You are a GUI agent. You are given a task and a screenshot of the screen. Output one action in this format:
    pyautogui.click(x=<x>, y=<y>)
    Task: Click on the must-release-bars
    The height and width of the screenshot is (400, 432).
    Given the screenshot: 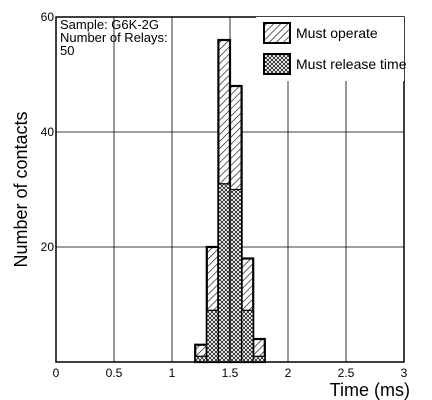 What is the action you would take?
    pyautogui.click(x=230, y=273)
    